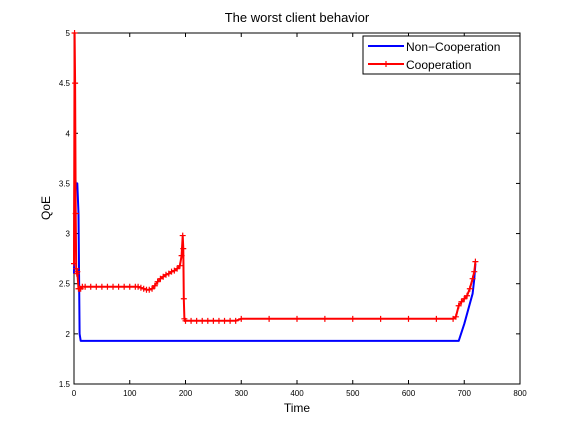 The height and width of the screenshot is (432, 576). Describe the element at coordinates (465, 393) in the screenshot. I see `x-tick-label: 700` at that location.